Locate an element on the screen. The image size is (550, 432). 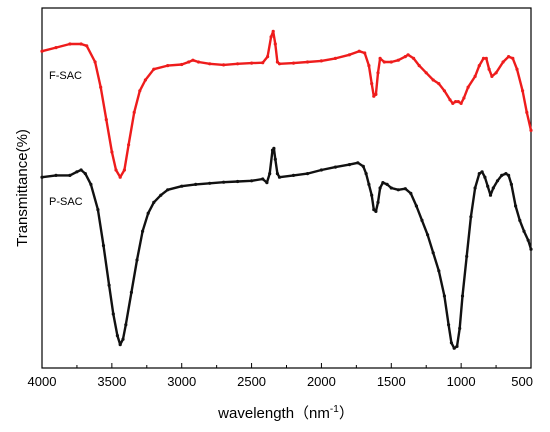
x-axis-title-superscript: -1 is located at coordinates (334, 409).